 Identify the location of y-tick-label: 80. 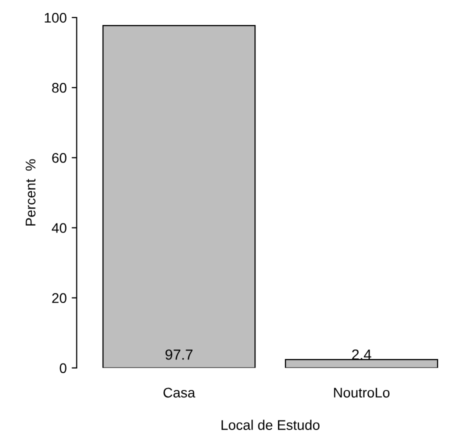
(59, 87).